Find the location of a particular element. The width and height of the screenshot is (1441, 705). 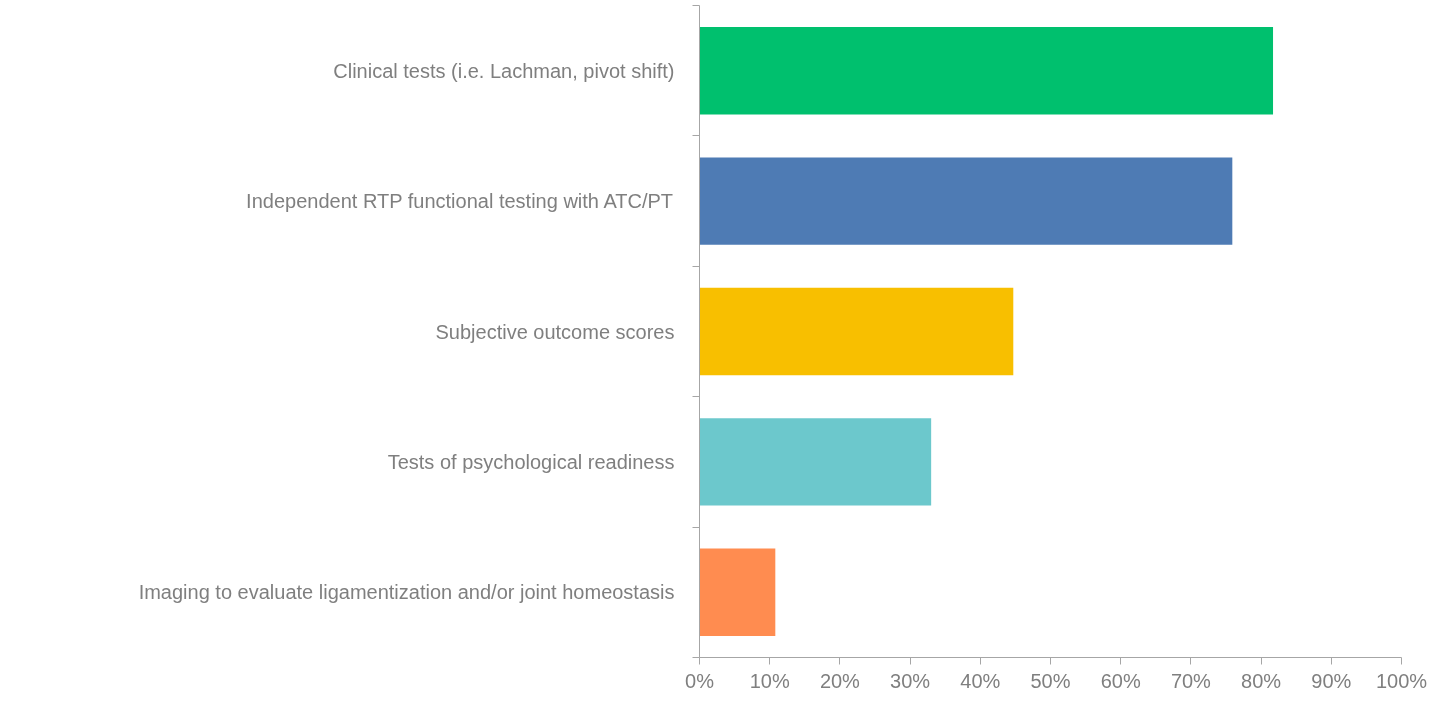

x-tick-label: 80% is located at coordinates (1261, 680).